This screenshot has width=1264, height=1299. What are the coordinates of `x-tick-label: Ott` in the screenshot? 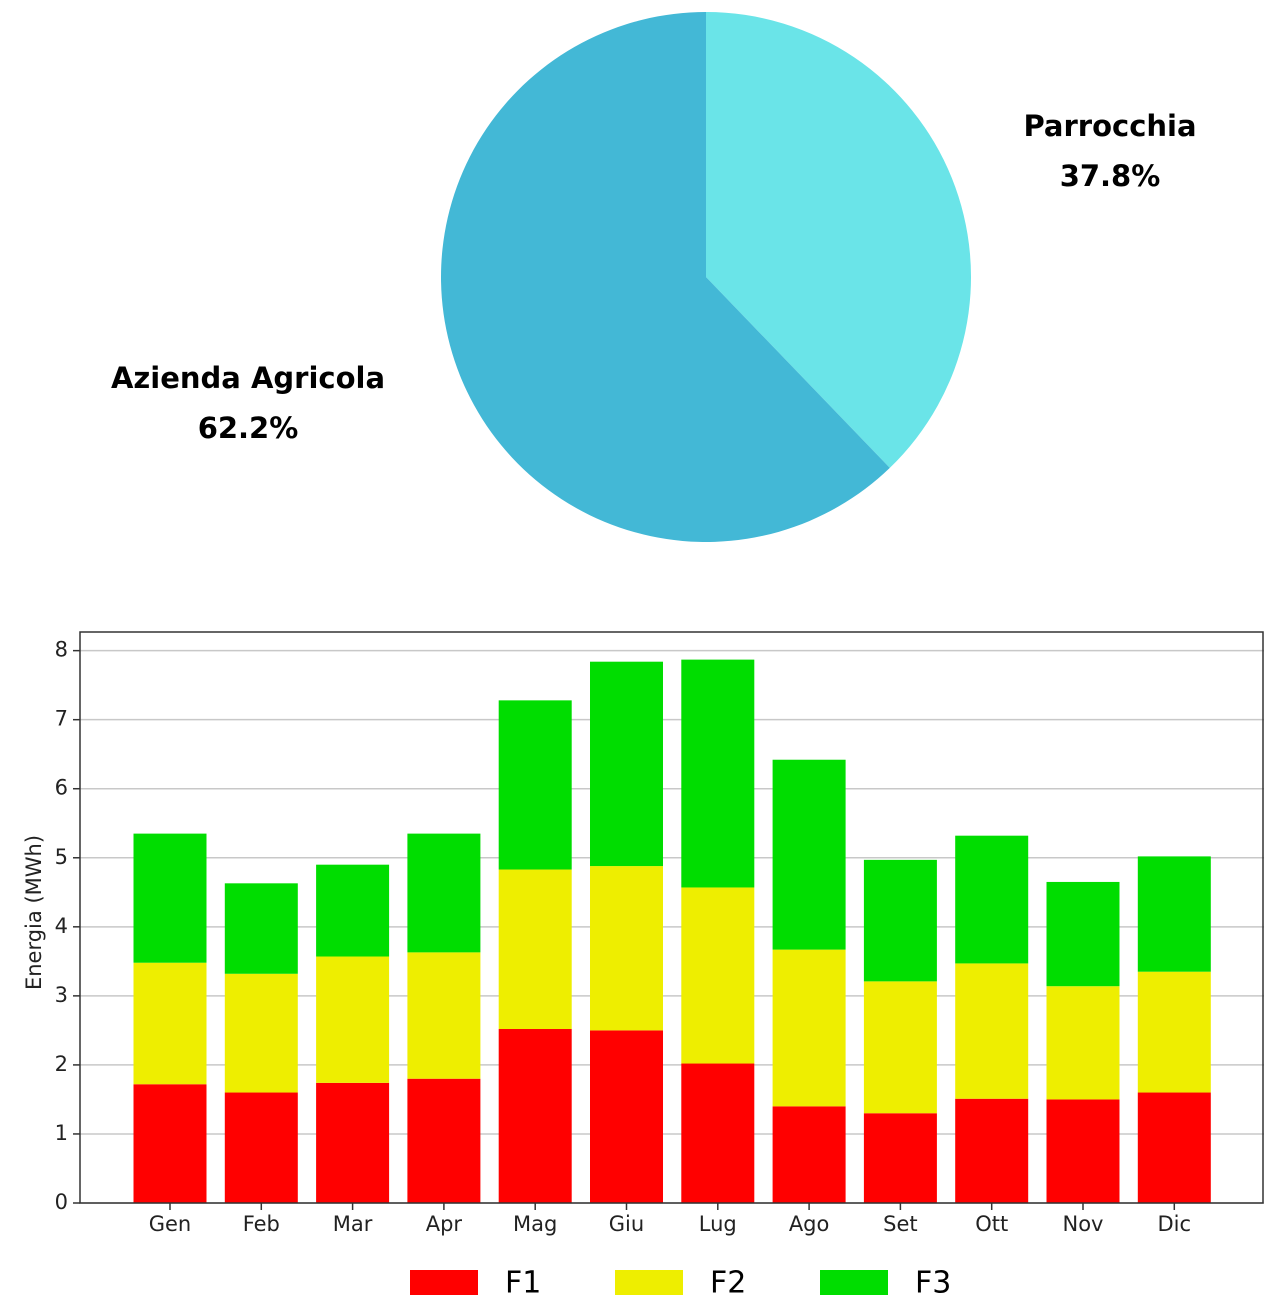 It's located at (991, 1224).